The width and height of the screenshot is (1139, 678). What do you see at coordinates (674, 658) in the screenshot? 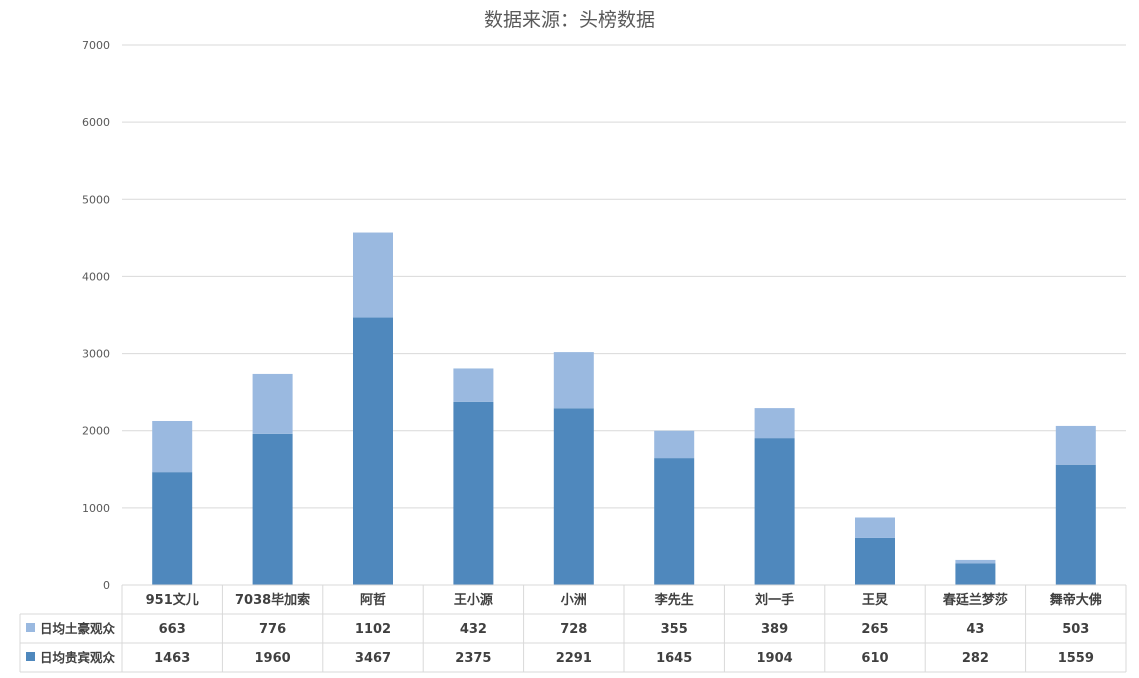
I see `data-table-value: 1645` at bounding box center [674, 658].